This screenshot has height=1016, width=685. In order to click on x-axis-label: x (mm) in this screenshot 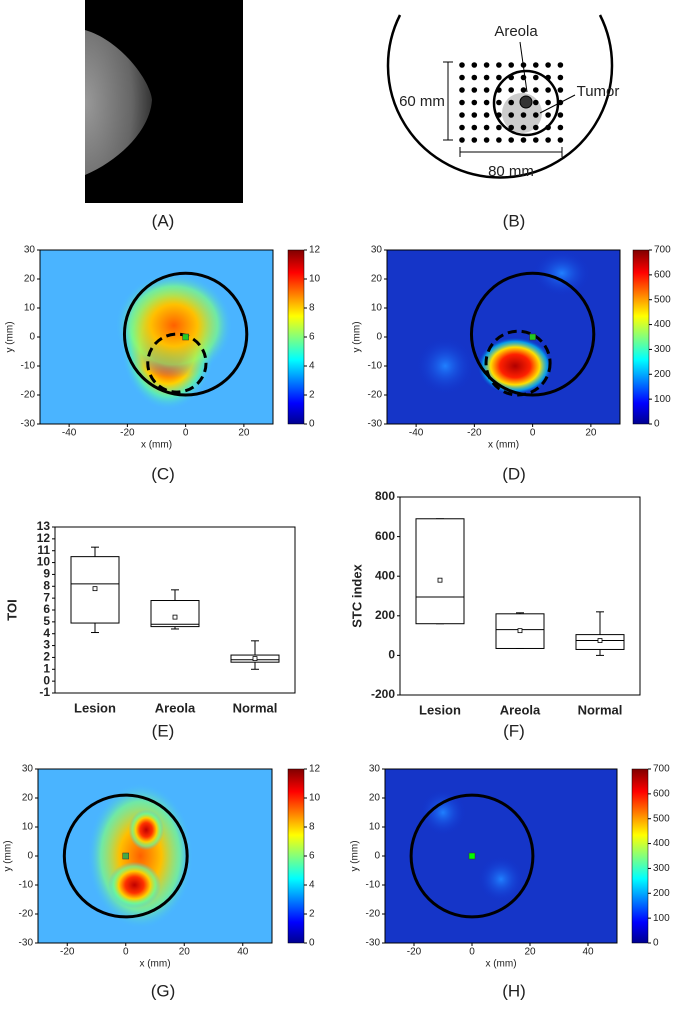, I will do `click(156, 445)`.